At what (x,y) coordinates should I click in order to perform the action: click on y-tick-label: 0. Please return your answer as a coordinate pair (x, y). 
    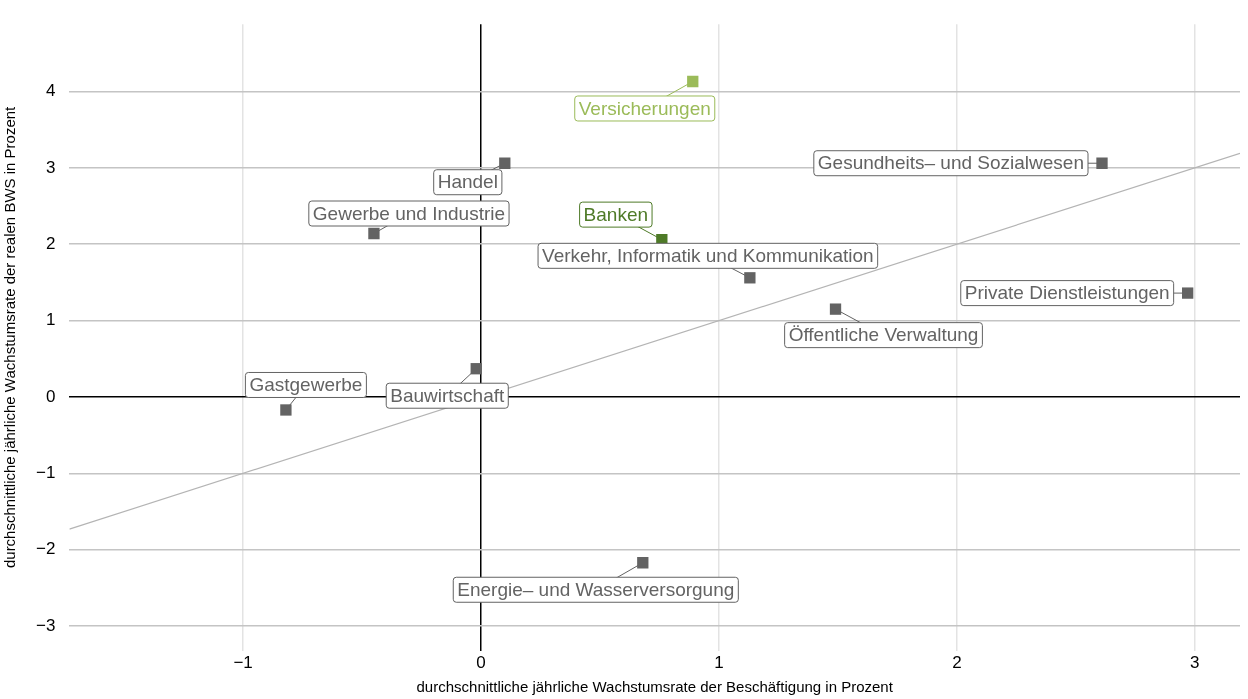
    Looking at the image, I should click on (50, 396).